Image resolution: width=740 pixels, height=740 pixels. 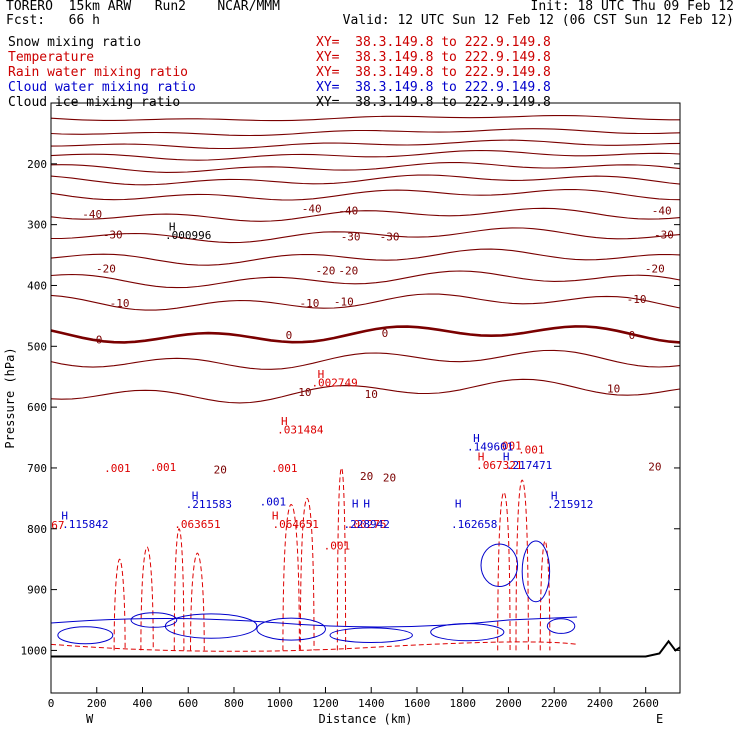 I want to click on cloud-label: .211583, so click(x=209, y=504).